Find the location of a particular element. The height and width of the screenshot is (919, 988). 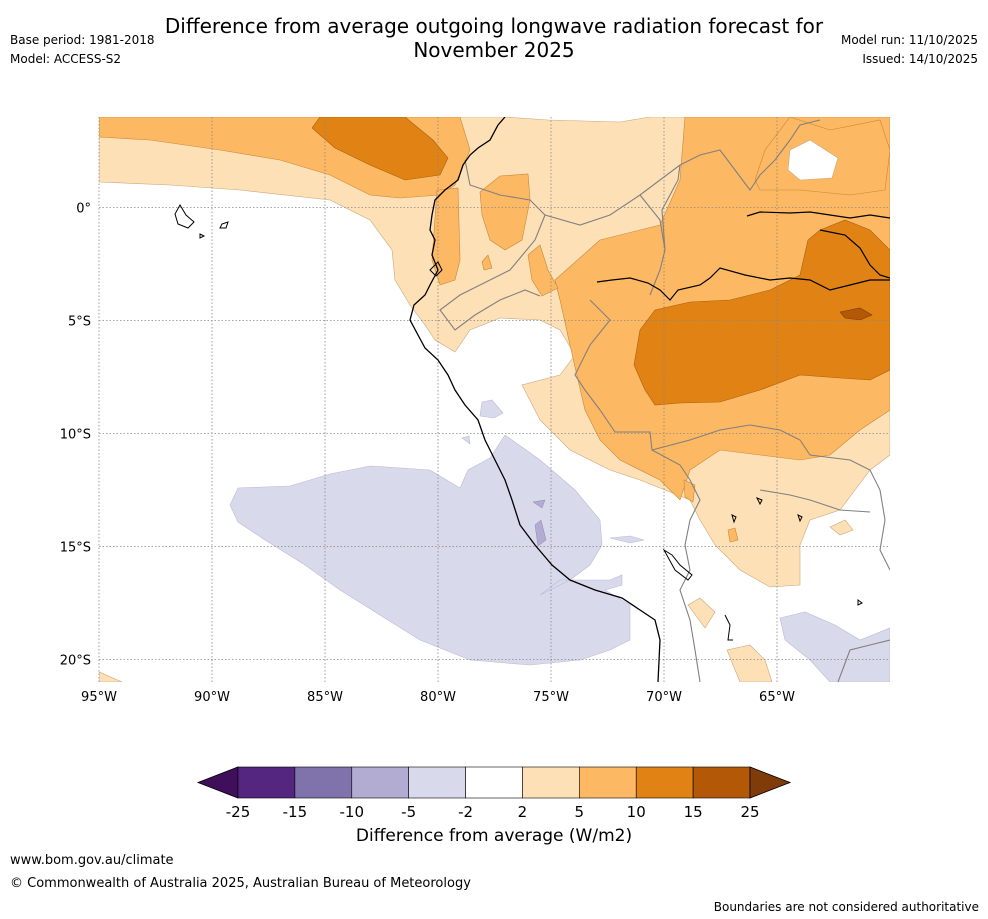

longitude-label: 70°W is located at coordinates (664, 697).